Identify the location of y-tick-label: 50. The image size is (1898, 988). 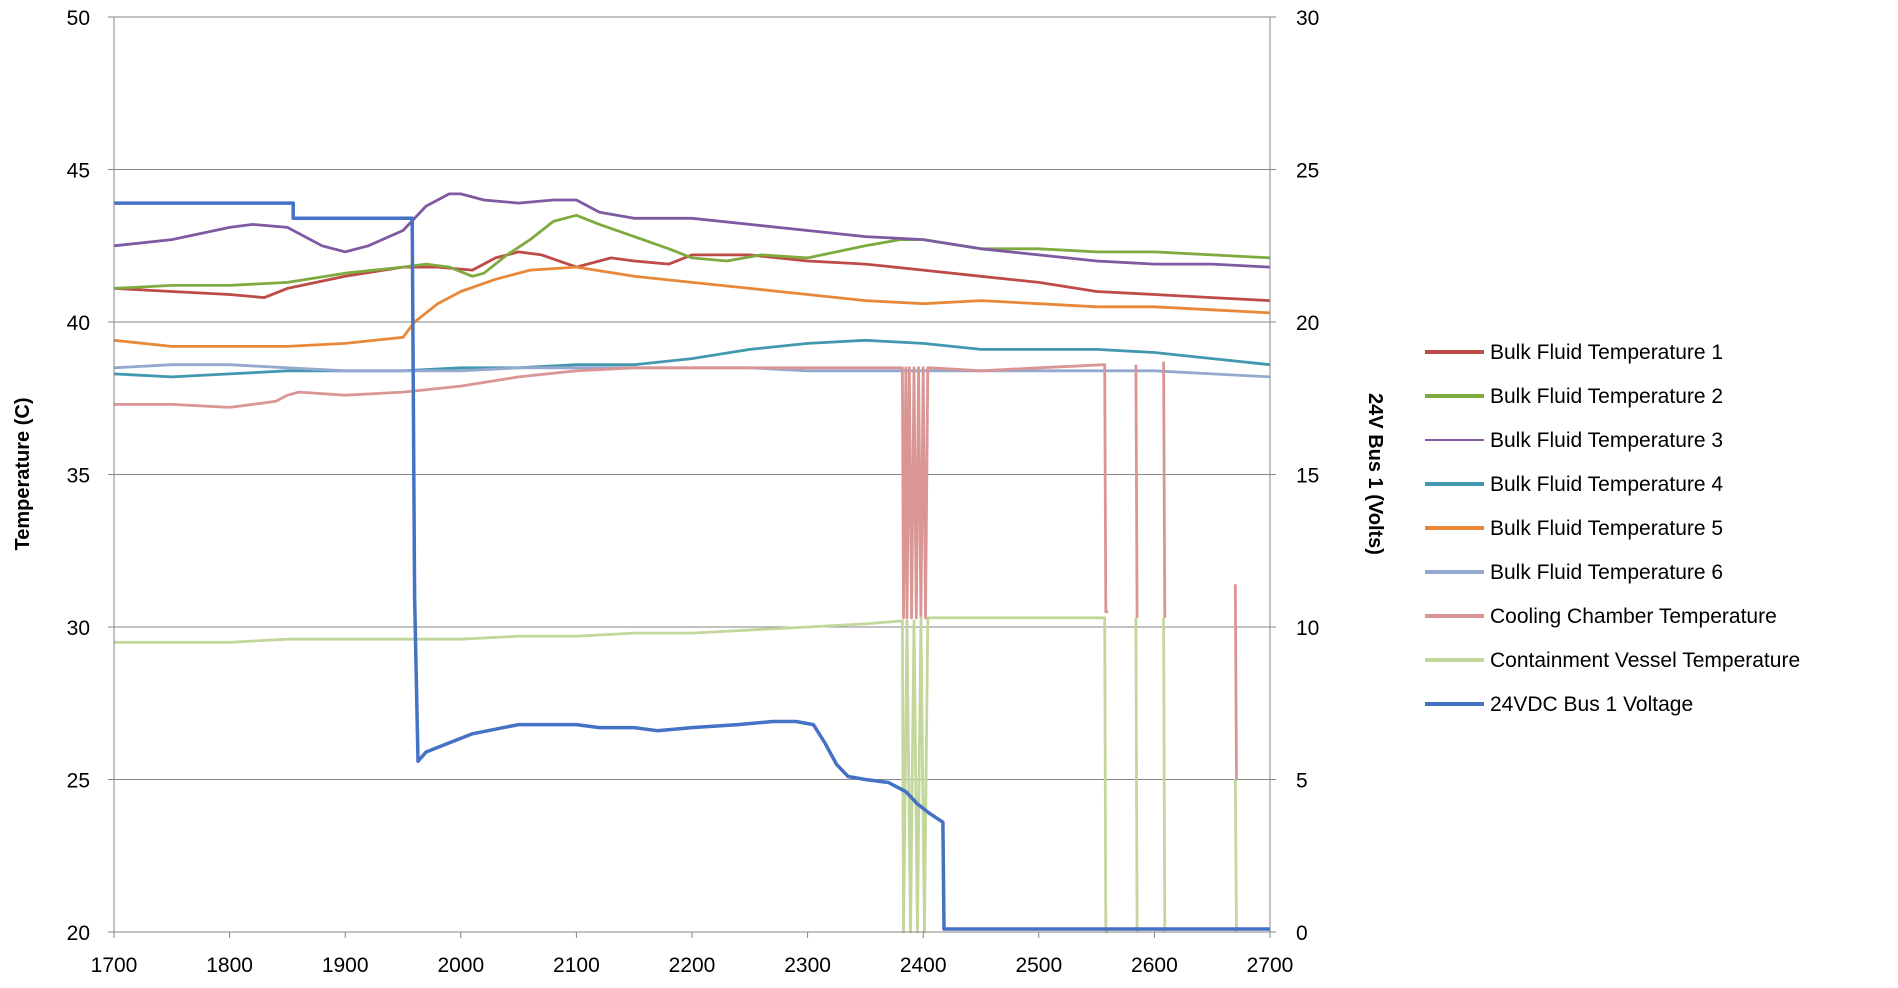
(78, 18).